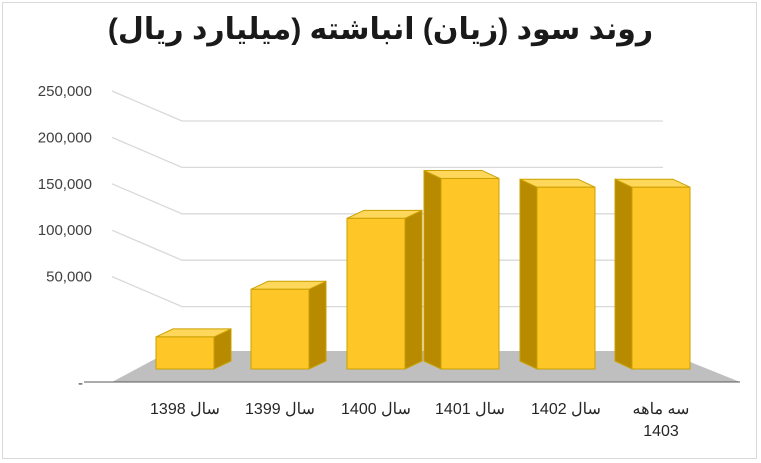 Image resolution: width=761 pixels, height=463 pixels. What do you see at coordinates (661, 431) in the screenshot?
I see `x-tick-text: 1403` at bounding box center [661, 431].